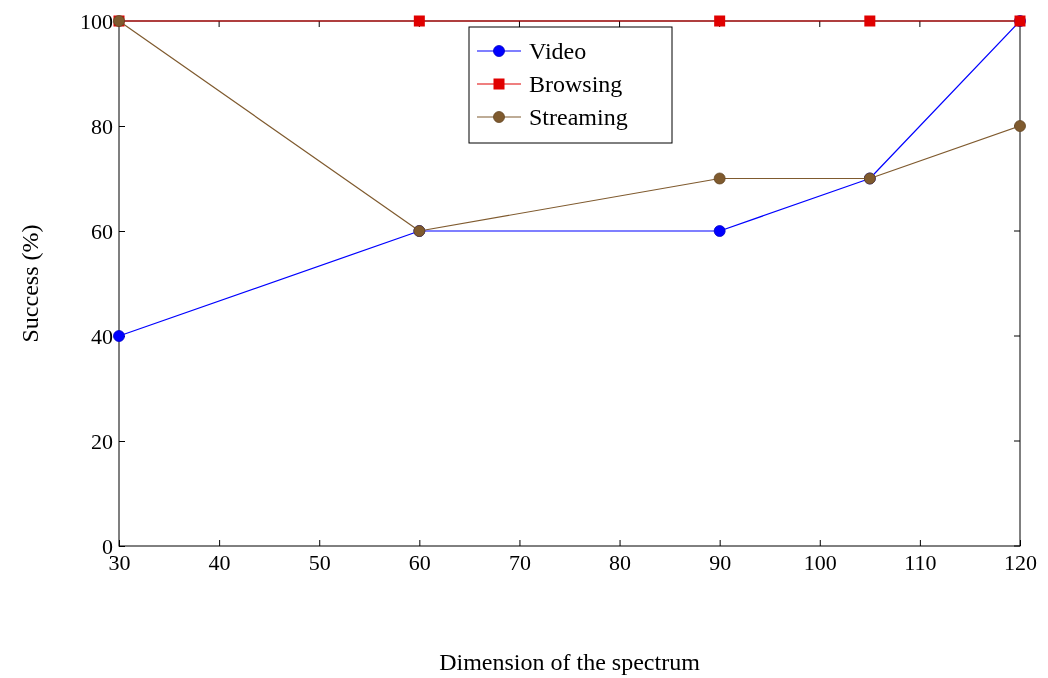 This screenshot has width=1048, height=678. I want to click on legend-label: Video, so click(558, 51).